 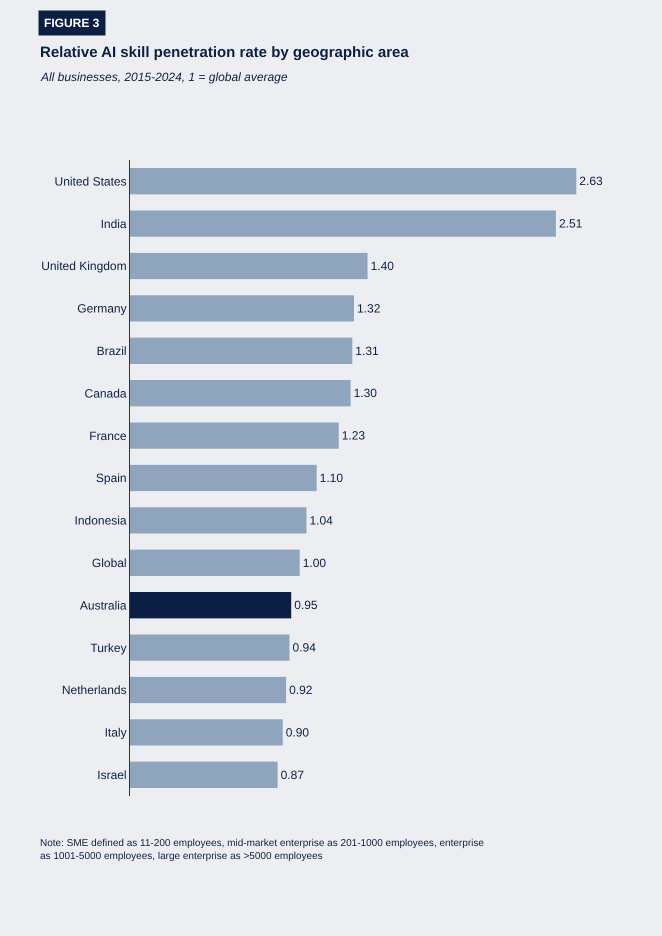 I want to click on data-label: 0.95, so click(x=306, y=605).